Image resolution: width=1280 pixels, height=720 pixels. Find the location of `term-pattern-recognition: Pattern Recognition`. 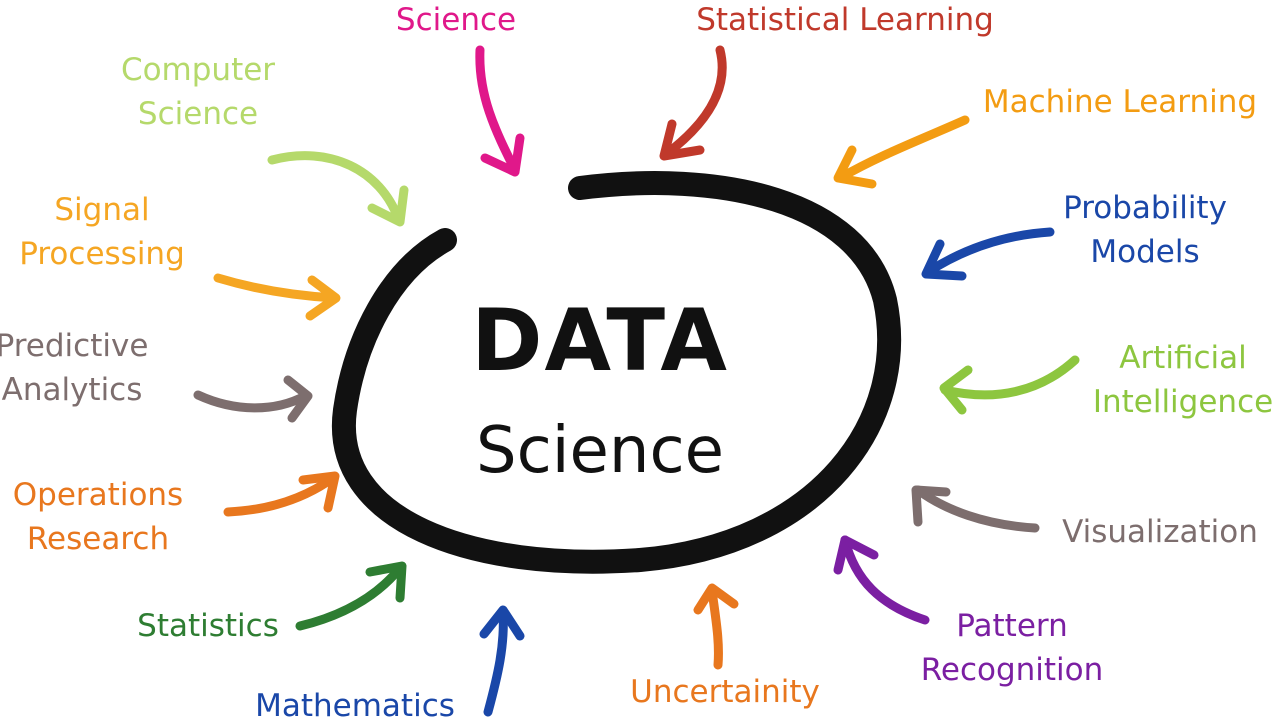

term-pattern-recognition: Pattern Recognition is located at coordinates (968, 611).